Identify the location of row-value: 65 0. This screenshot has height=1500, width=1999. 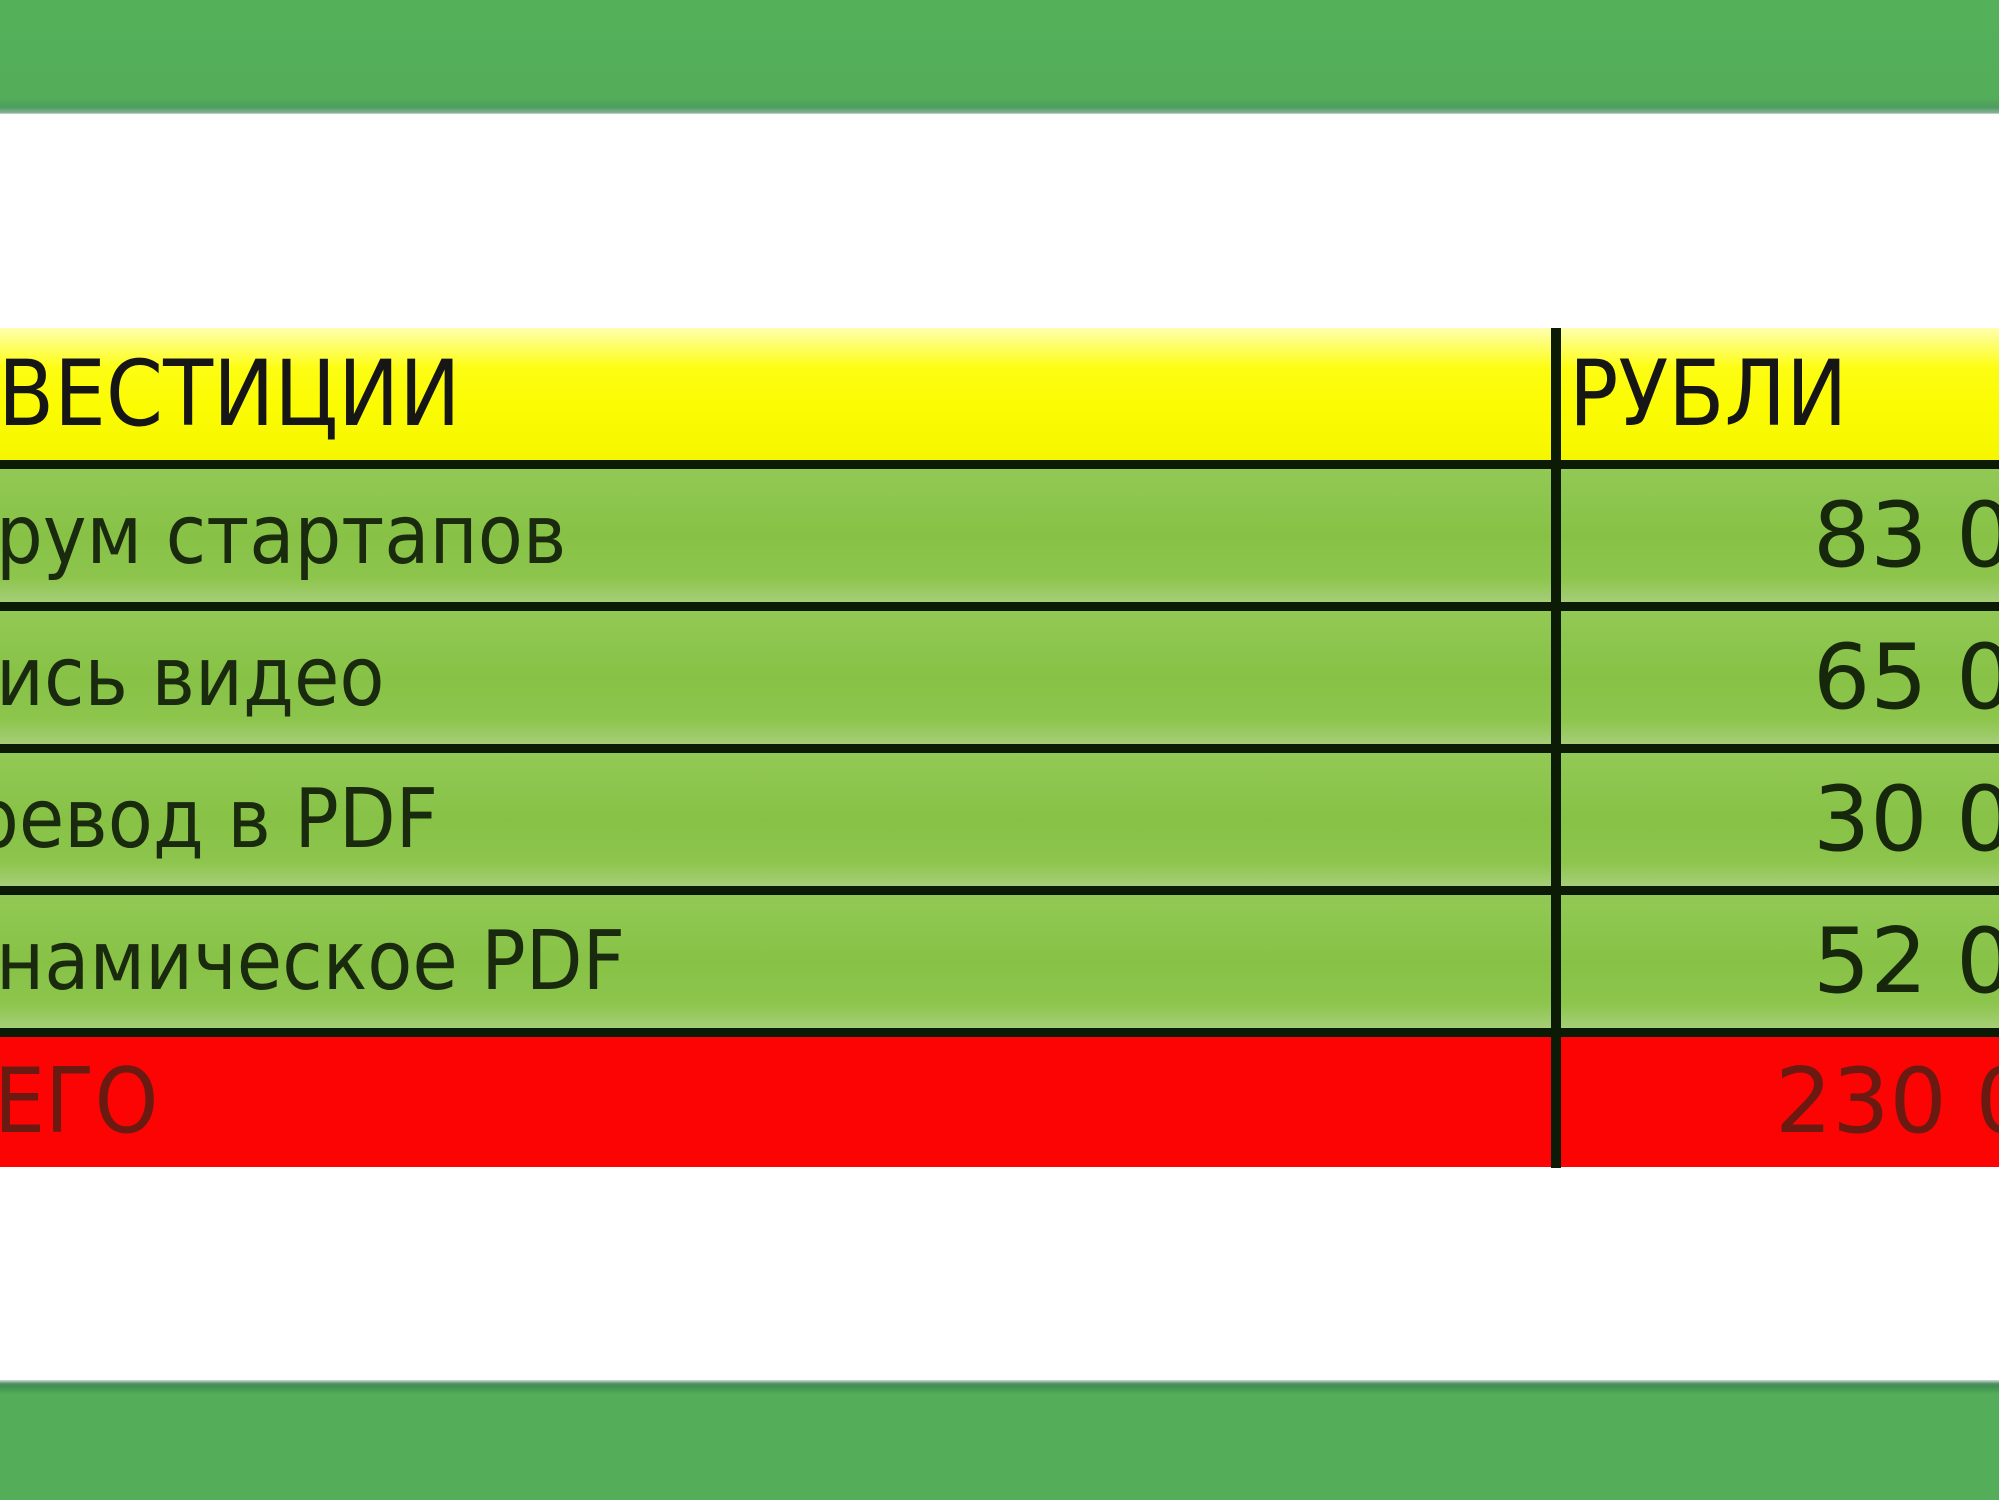
(1906, 677).